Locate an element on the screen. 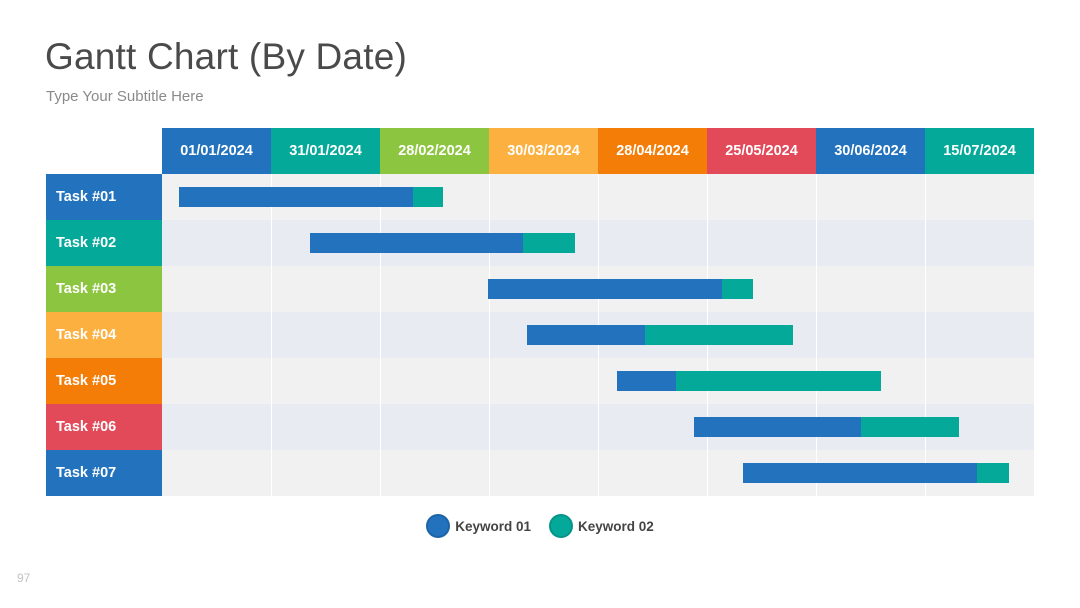 Image resolution: width=1080 pixels, height=608 pixels. task-label: Task #01 is located at coordinates (104, 197).